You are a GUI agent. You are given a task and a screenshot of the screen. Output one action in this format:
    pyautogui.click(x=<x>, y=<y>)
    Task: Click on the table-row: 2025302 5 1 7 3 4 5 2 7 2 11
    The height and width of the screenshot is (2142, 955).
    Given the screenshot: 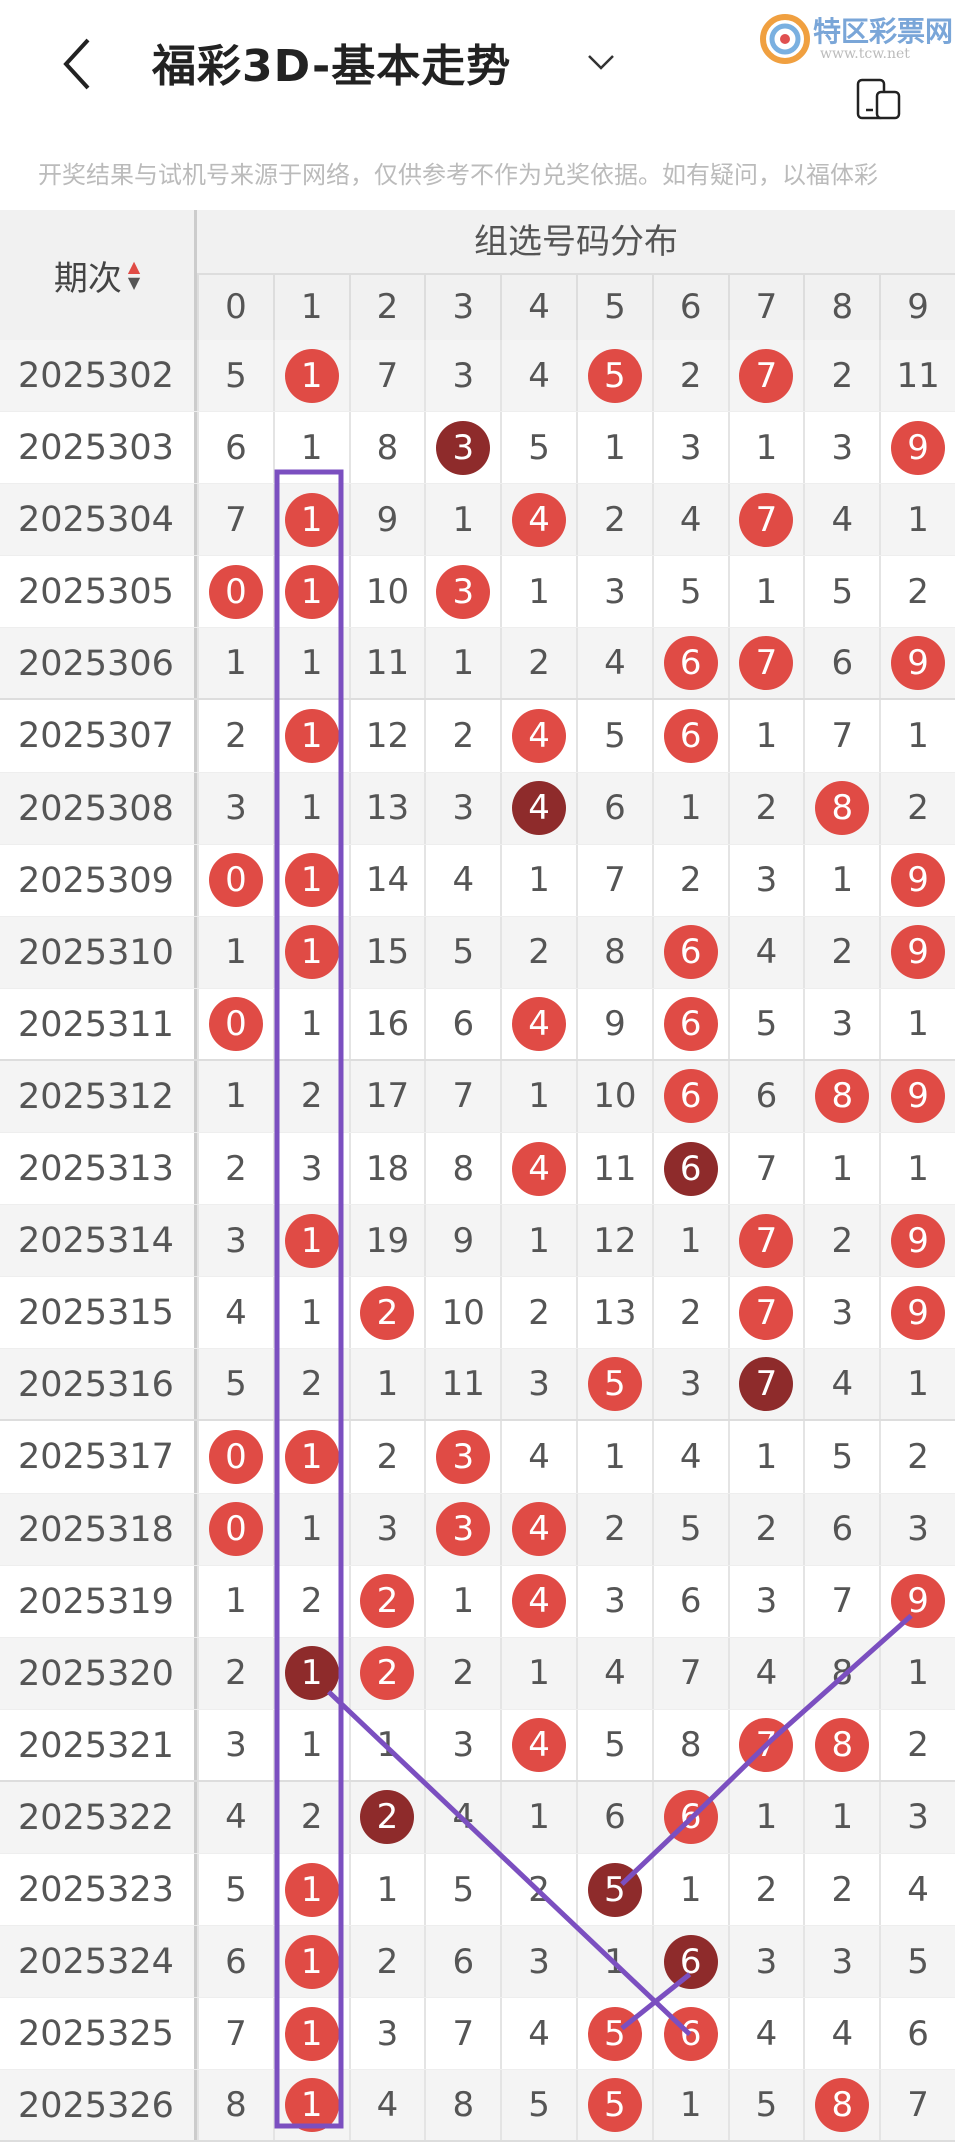 What is the action you would take?
    pyautogui.click(x=477, y=376)
    